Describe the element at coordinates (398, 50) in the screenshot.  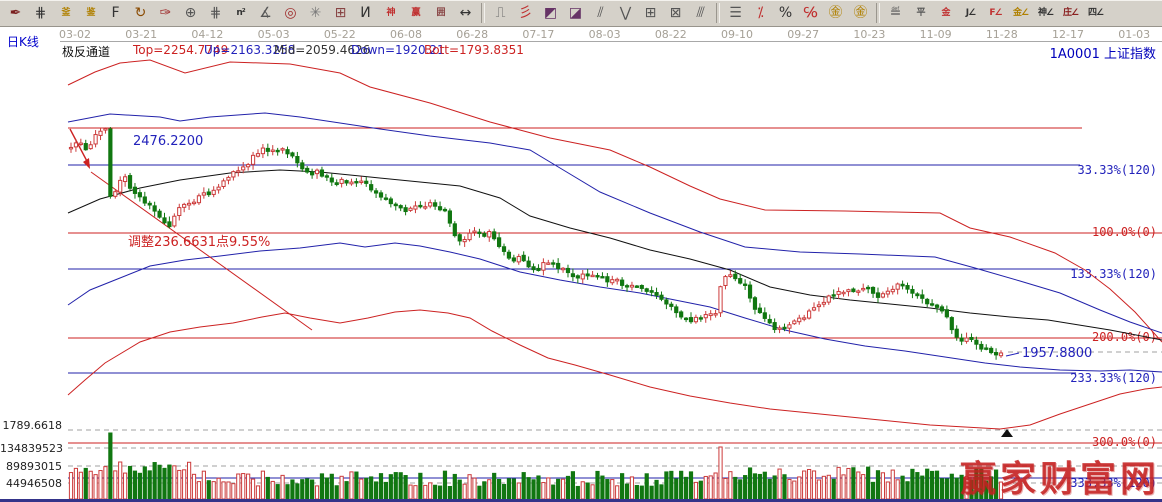
I see `indicator-down: Down=1920.21` at that location.